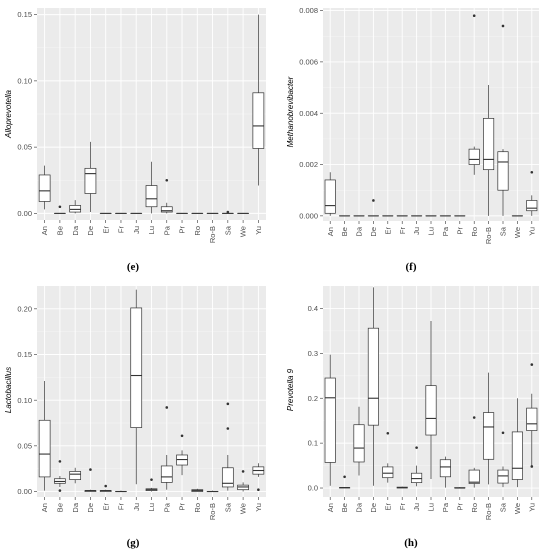  What do you see at coordinates (308, 113) in the screenshot?
I see `y-tick-label: 0.004` at bounding box center [308, 113].